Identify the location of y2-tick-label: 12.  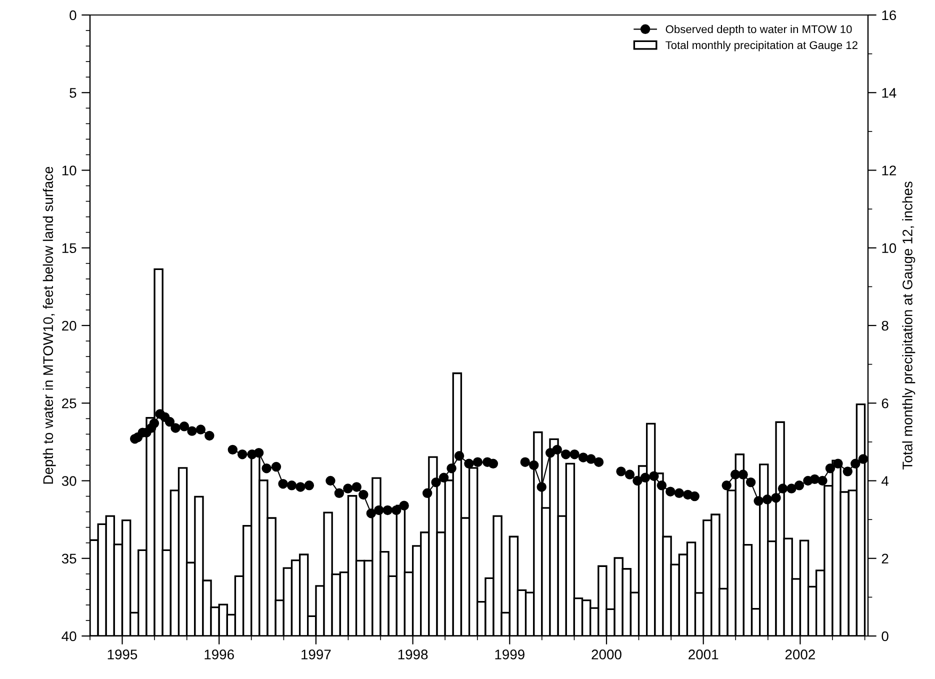
(889, 171).